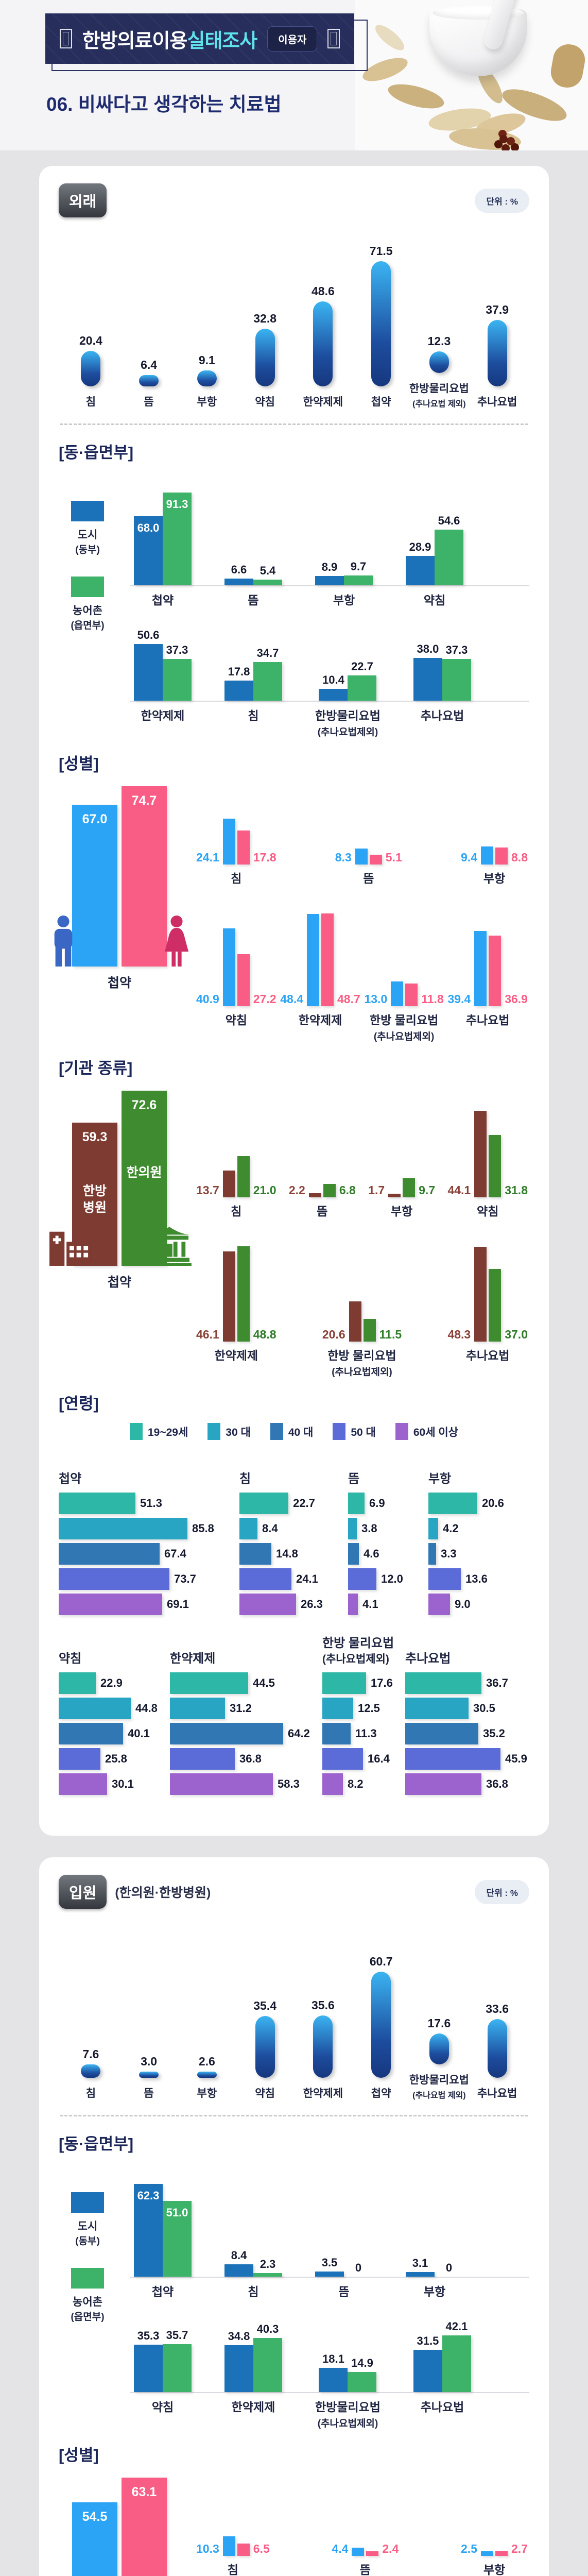 The height and width of the screenshot is (2576, 588). I want to click on bar-value: 13.0, so click(376, 999).